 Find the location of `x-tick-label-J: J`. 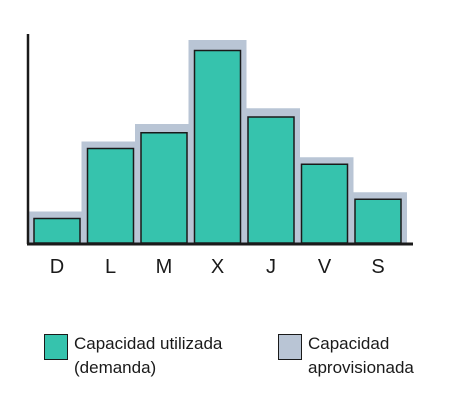

x-tick-label-J: J is located at coordinates (271, 267).